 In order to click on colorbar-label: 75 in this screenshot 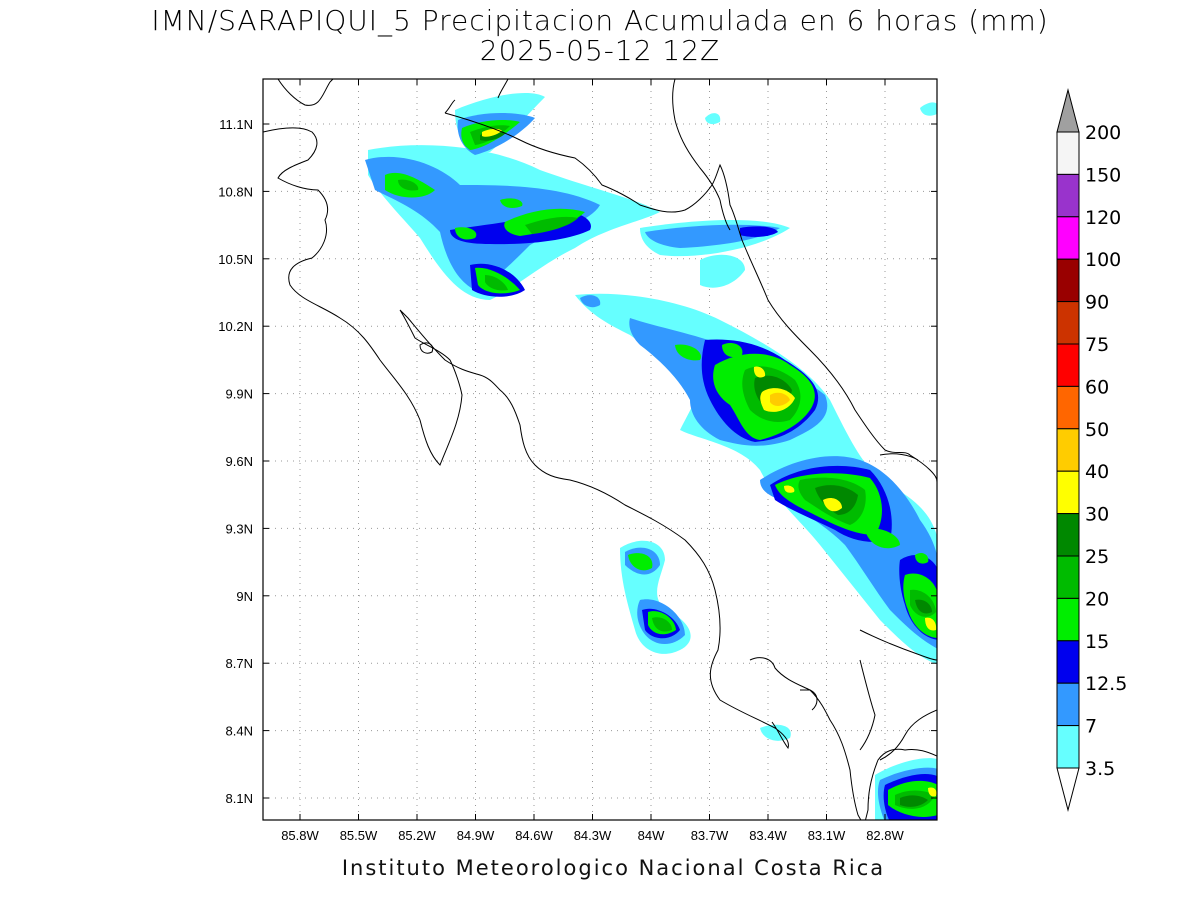, I will do `click(1097, 345)`.